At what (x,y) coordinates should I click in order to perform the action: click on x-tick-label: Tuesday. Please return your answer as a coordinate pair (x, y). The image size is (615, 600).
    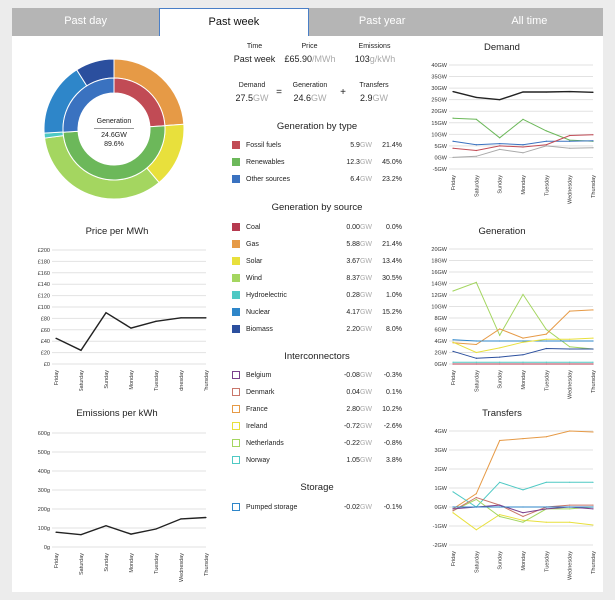
    Looking at the image, I should click on (157, 563).